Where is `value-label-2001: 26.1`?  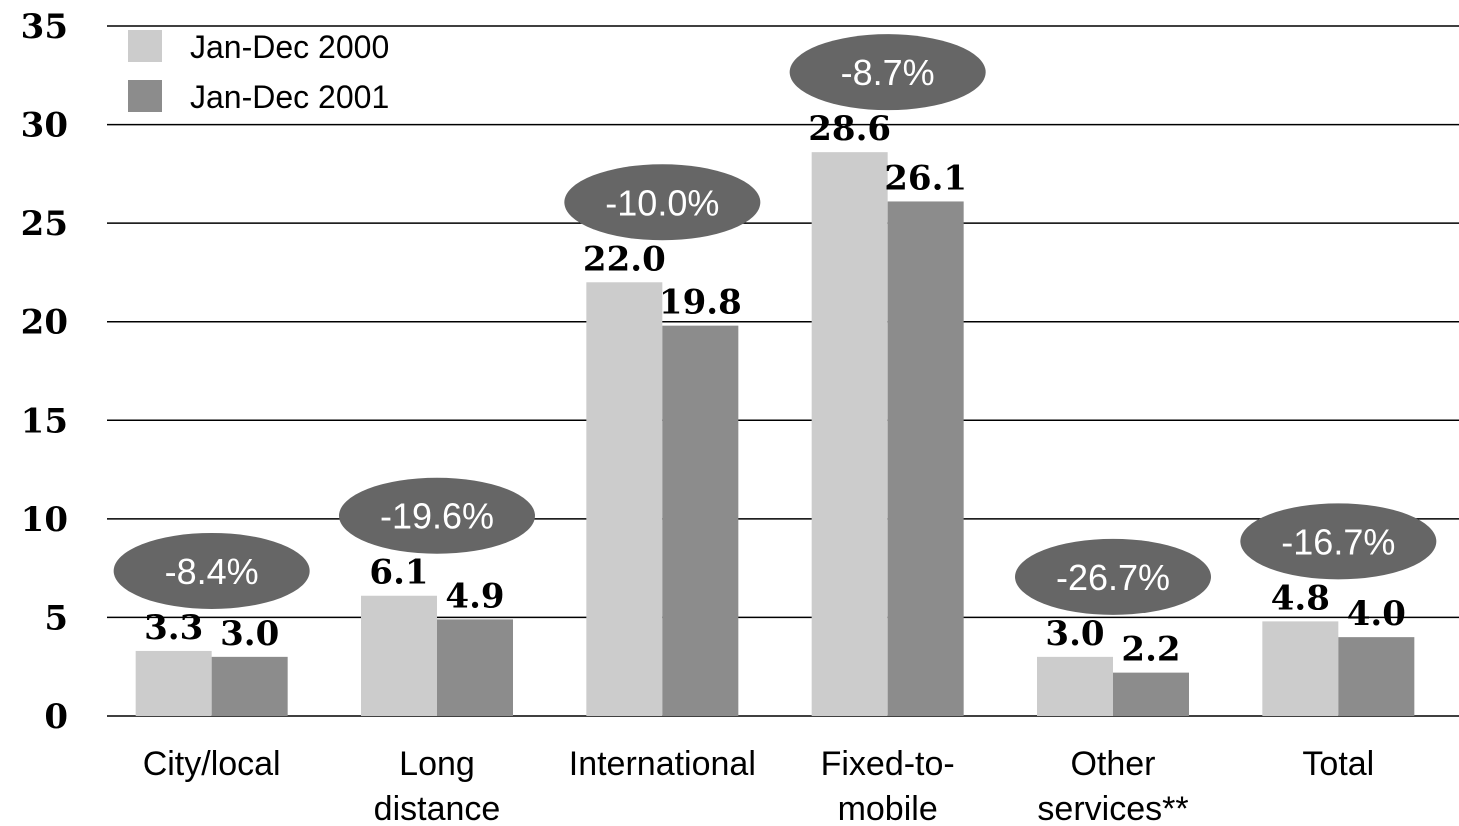
value-label-2001: 26.1 is located at coordinates (925, 178).